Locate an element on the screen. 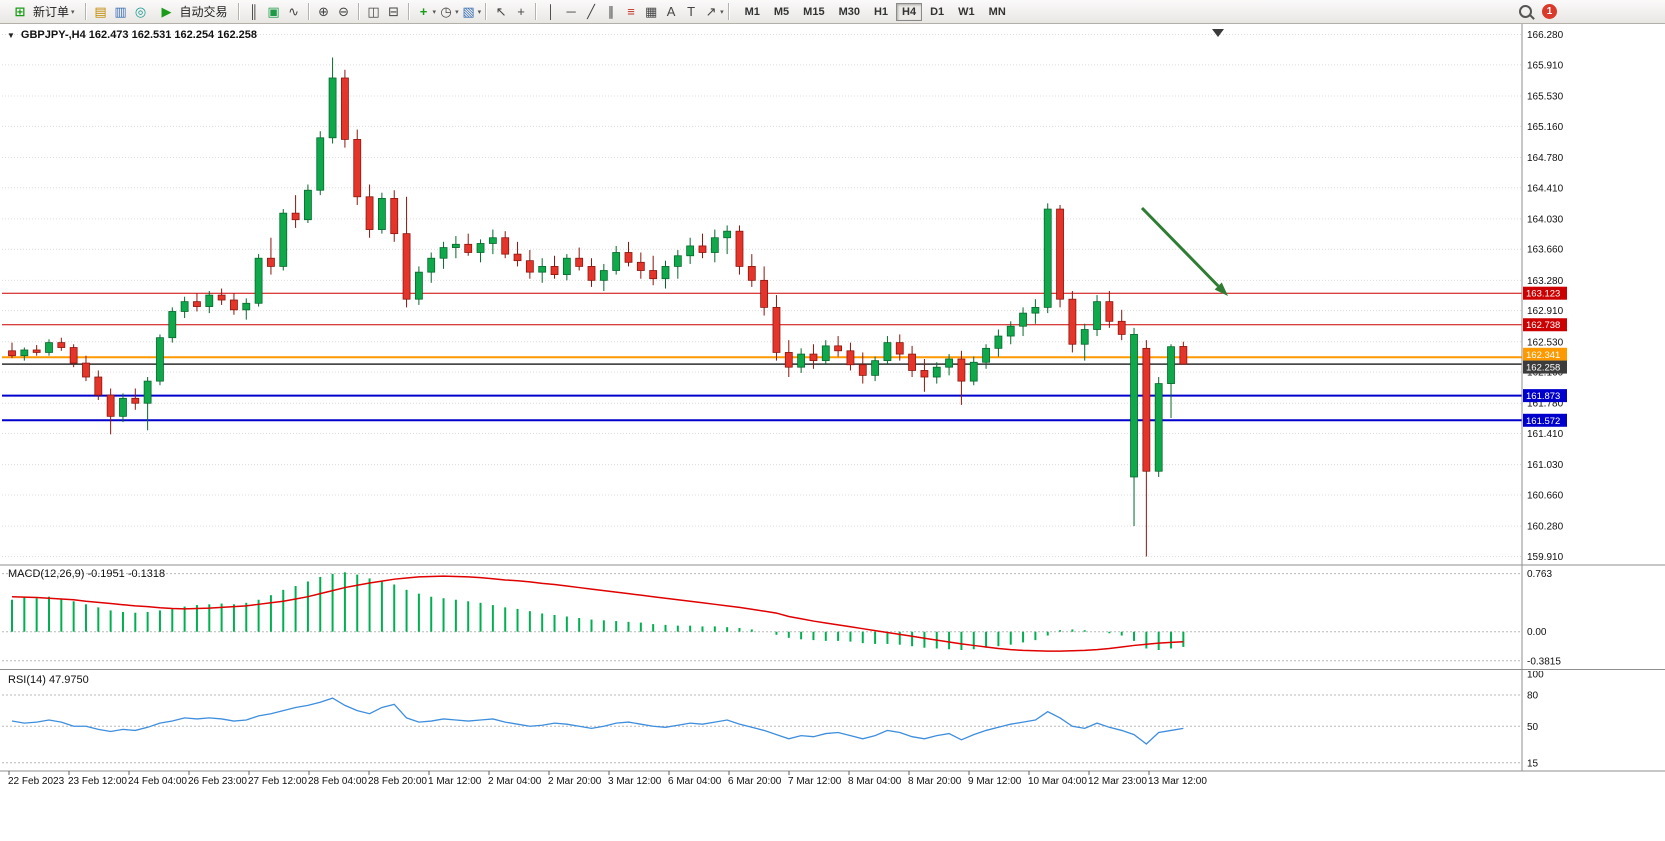 The width and height of the screenshot is (1665, 841). candlestick-chart-icon: ▣ is located at coordinates (273, 11).